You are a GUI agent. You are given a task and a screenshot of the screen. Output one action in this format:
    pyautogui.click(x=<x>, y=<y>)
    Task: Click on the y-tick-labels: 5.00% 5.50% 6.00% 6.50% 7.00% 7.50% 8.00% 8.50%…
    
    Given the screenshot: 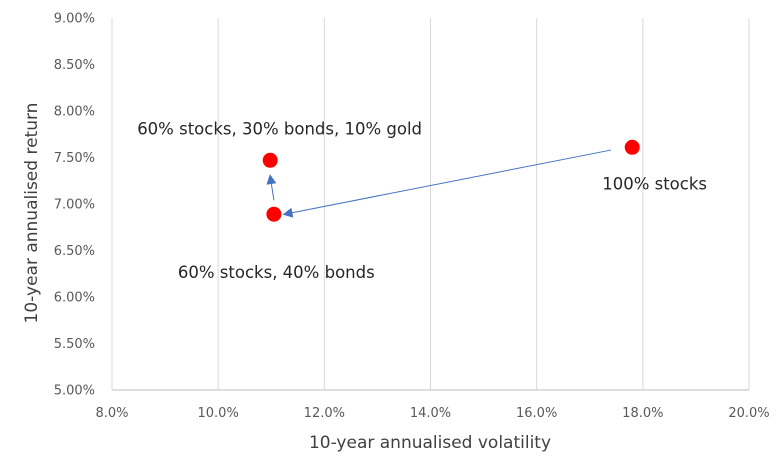 What is the action you would take?
    pyautogui.click(x=74, y=205)
    